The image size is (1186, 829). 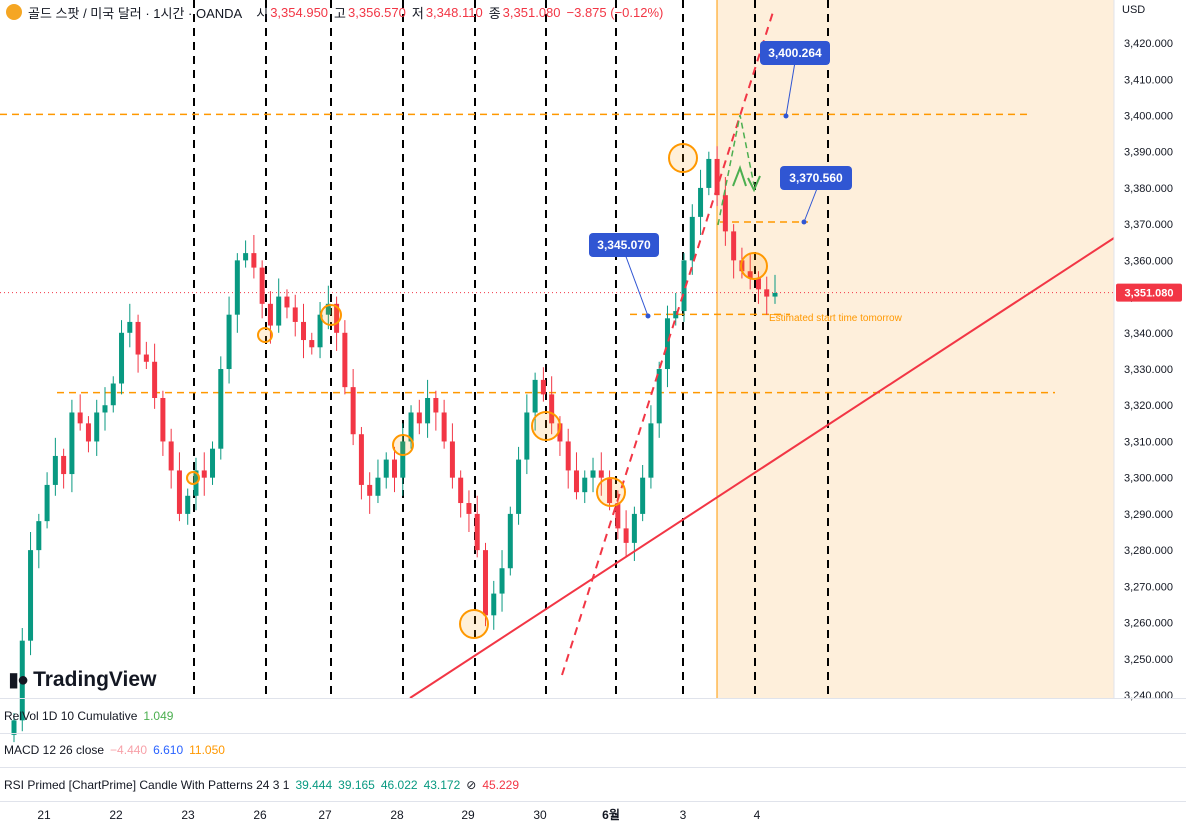 What do you see at coordinates (1148, 660) in the screenshot?
I see `y-tick-label-1: 3,250.000` at bounding box center [1148, 660].